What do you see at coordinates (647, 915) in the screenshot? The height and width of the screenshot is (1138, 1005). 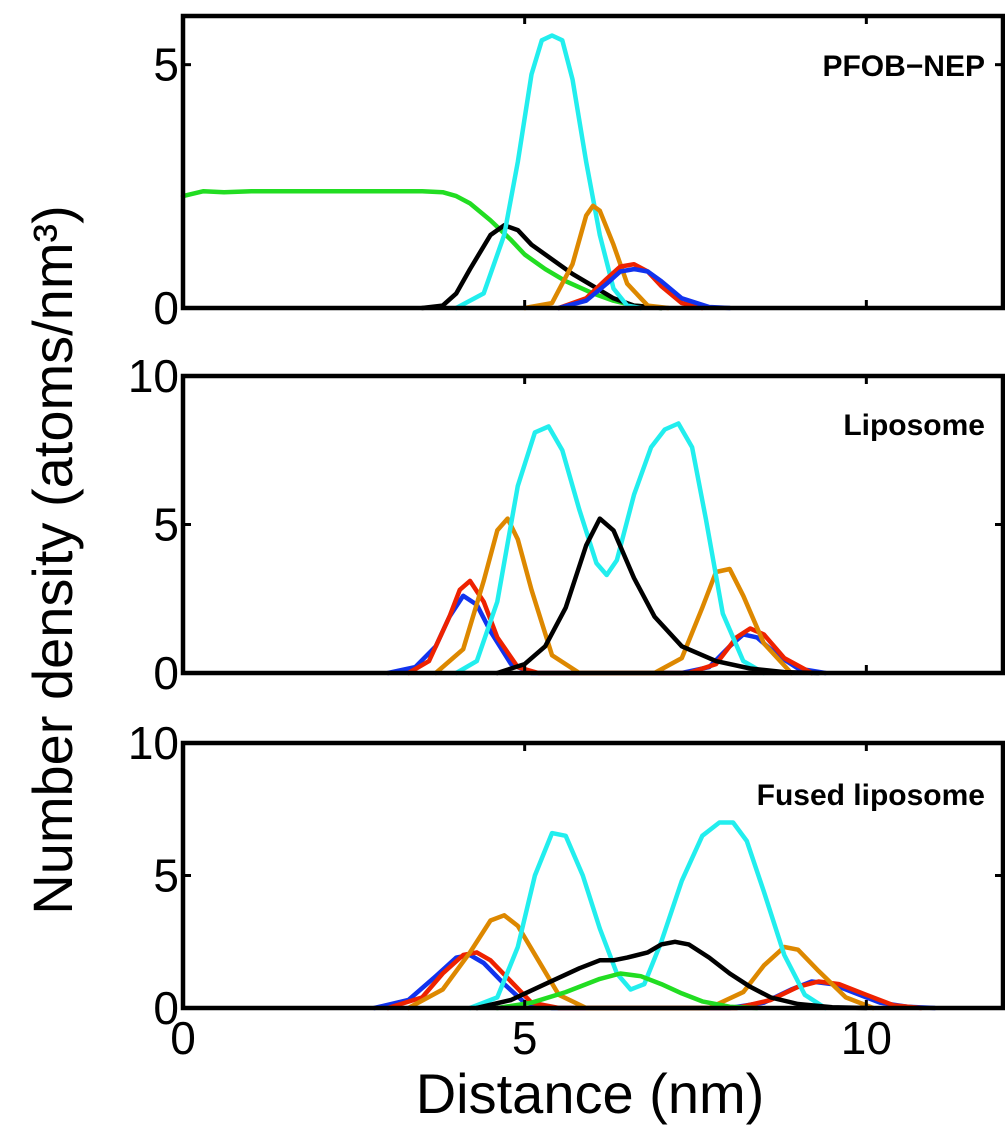 I see `panel-3-cyan-curve` at bounding box center [647, 915].